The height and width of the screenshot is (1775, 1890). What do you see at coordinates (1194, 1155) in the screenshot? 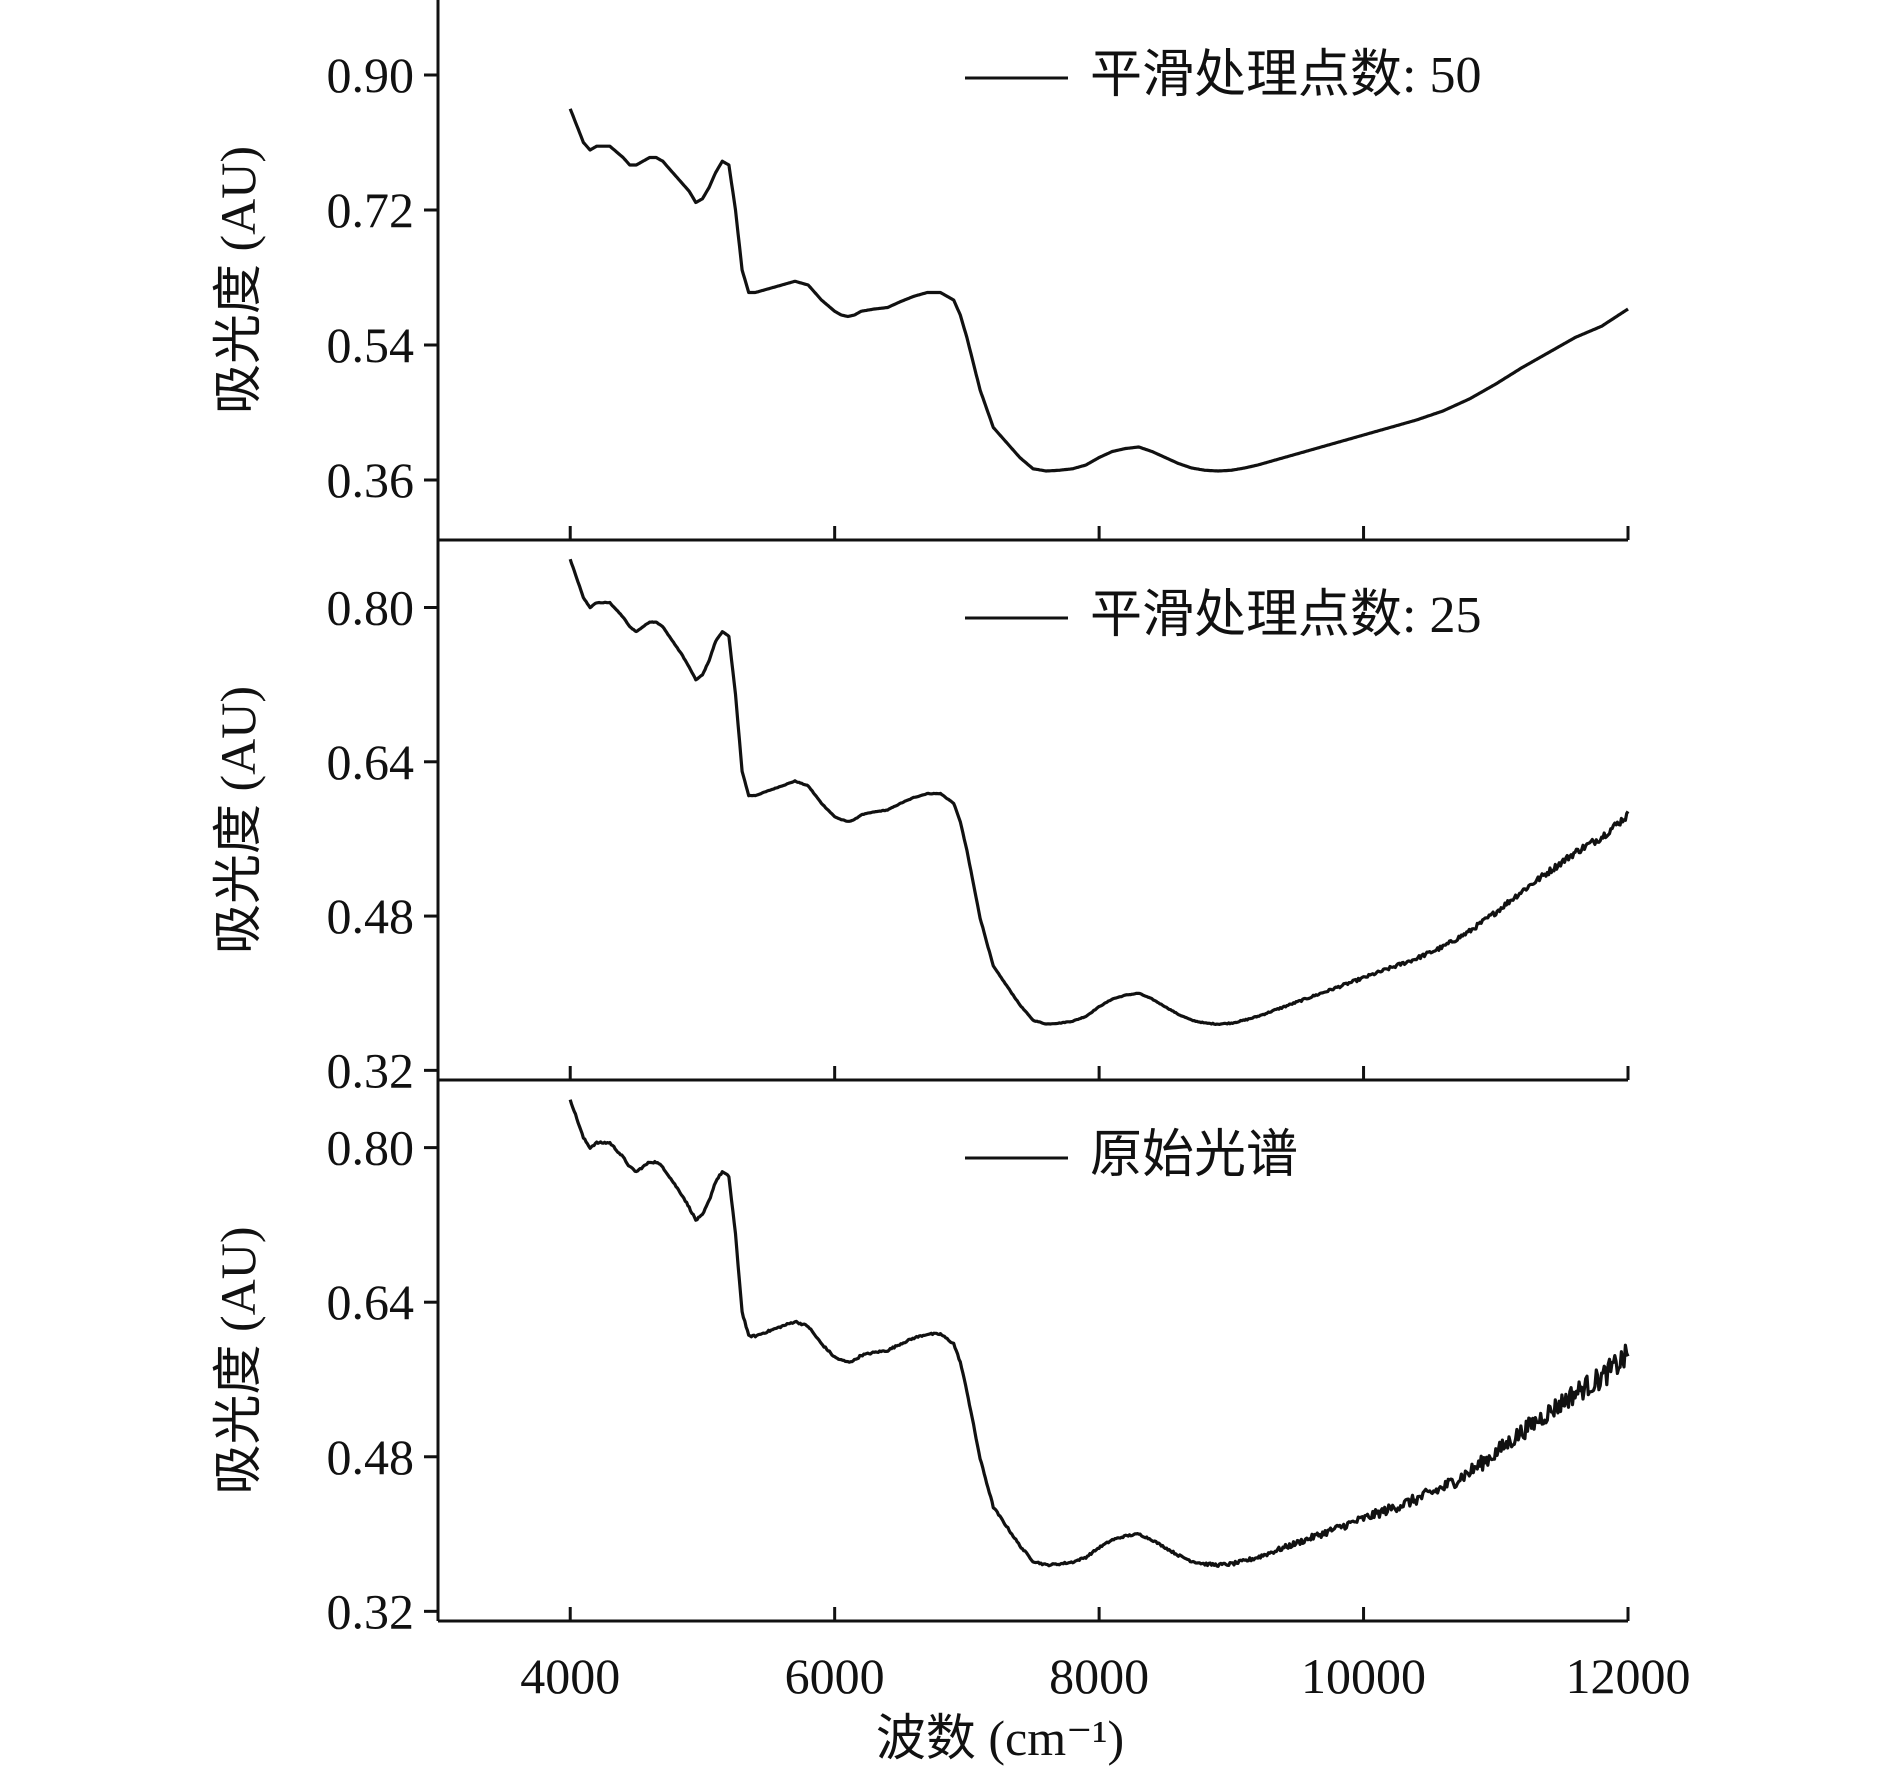
I see `legend-entry: 原始光谱` at bounding box center [1194, 1155].